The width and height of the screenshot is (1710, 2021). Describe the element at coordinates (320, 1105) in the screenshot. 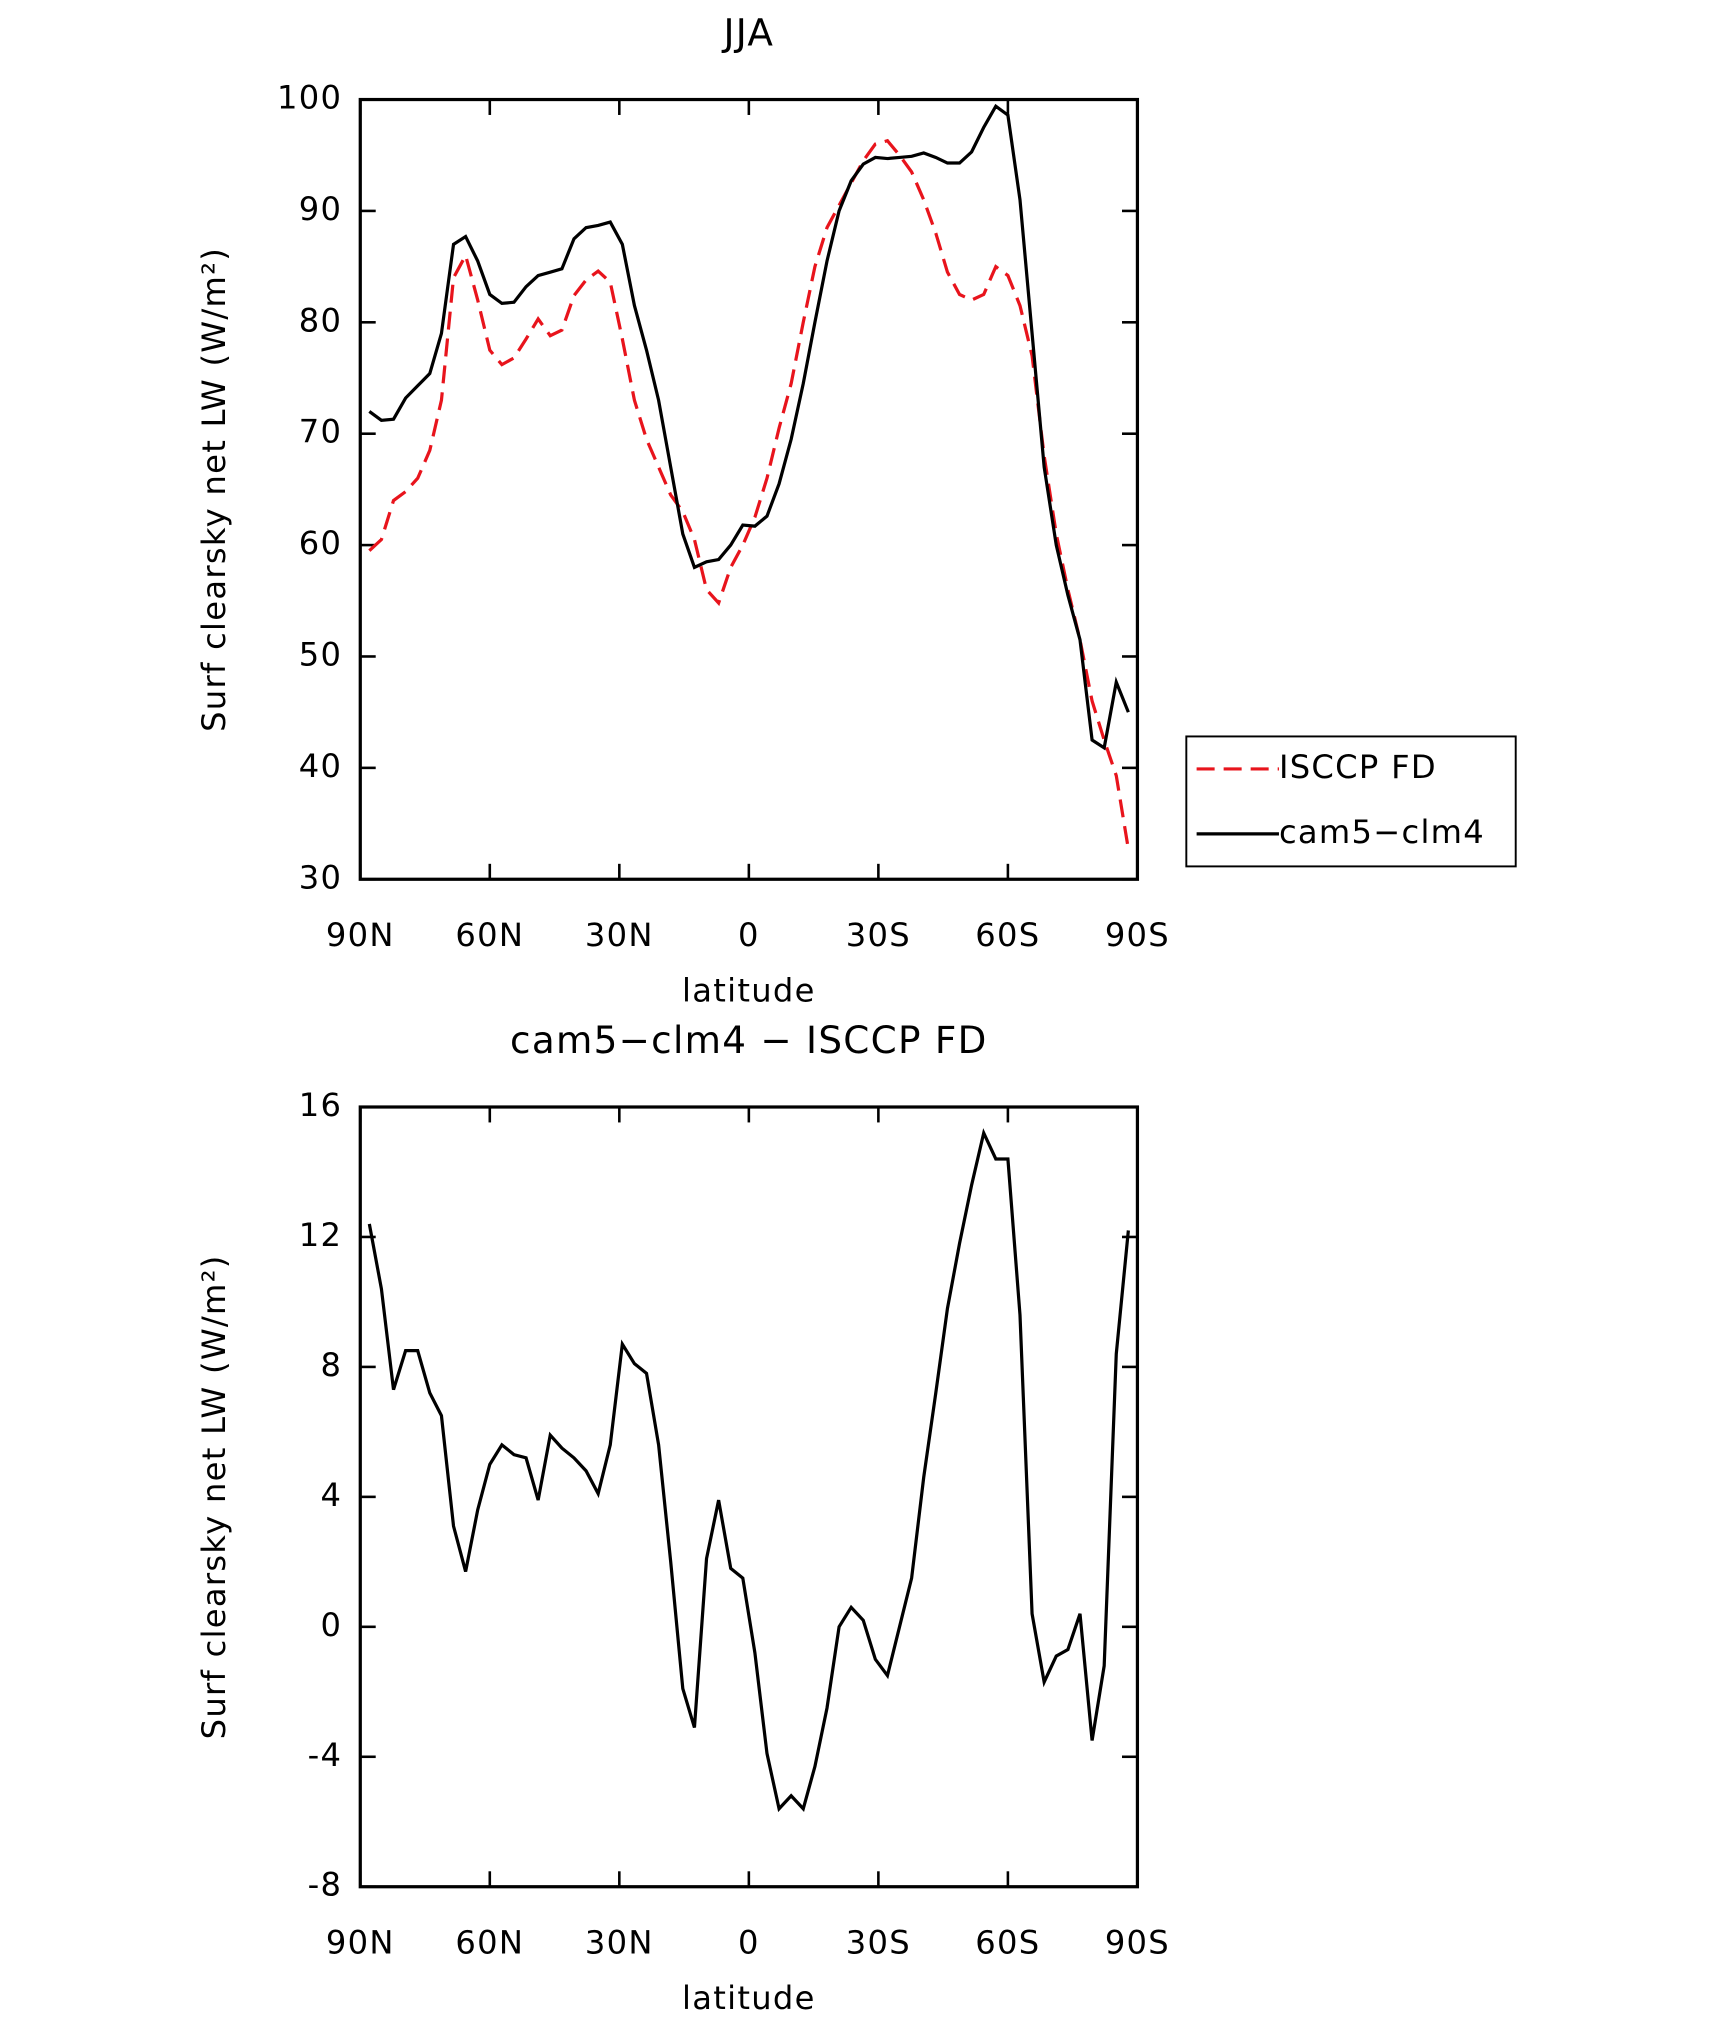

I see `y-tick-label: 16` at that location.